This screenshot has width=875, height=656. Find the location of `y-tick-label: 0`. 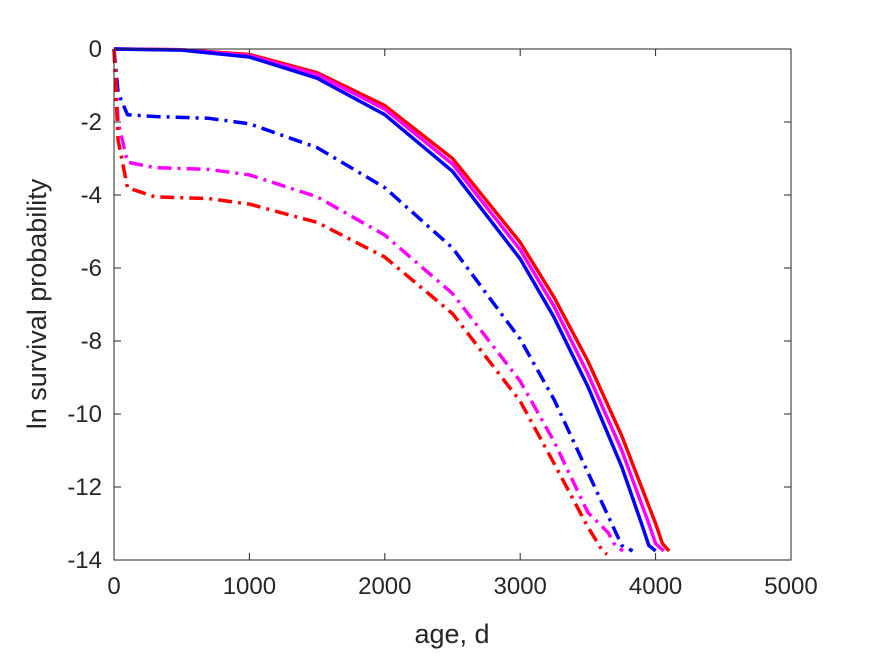

y-tick-label: 0 is located at coordinates (95, 49).